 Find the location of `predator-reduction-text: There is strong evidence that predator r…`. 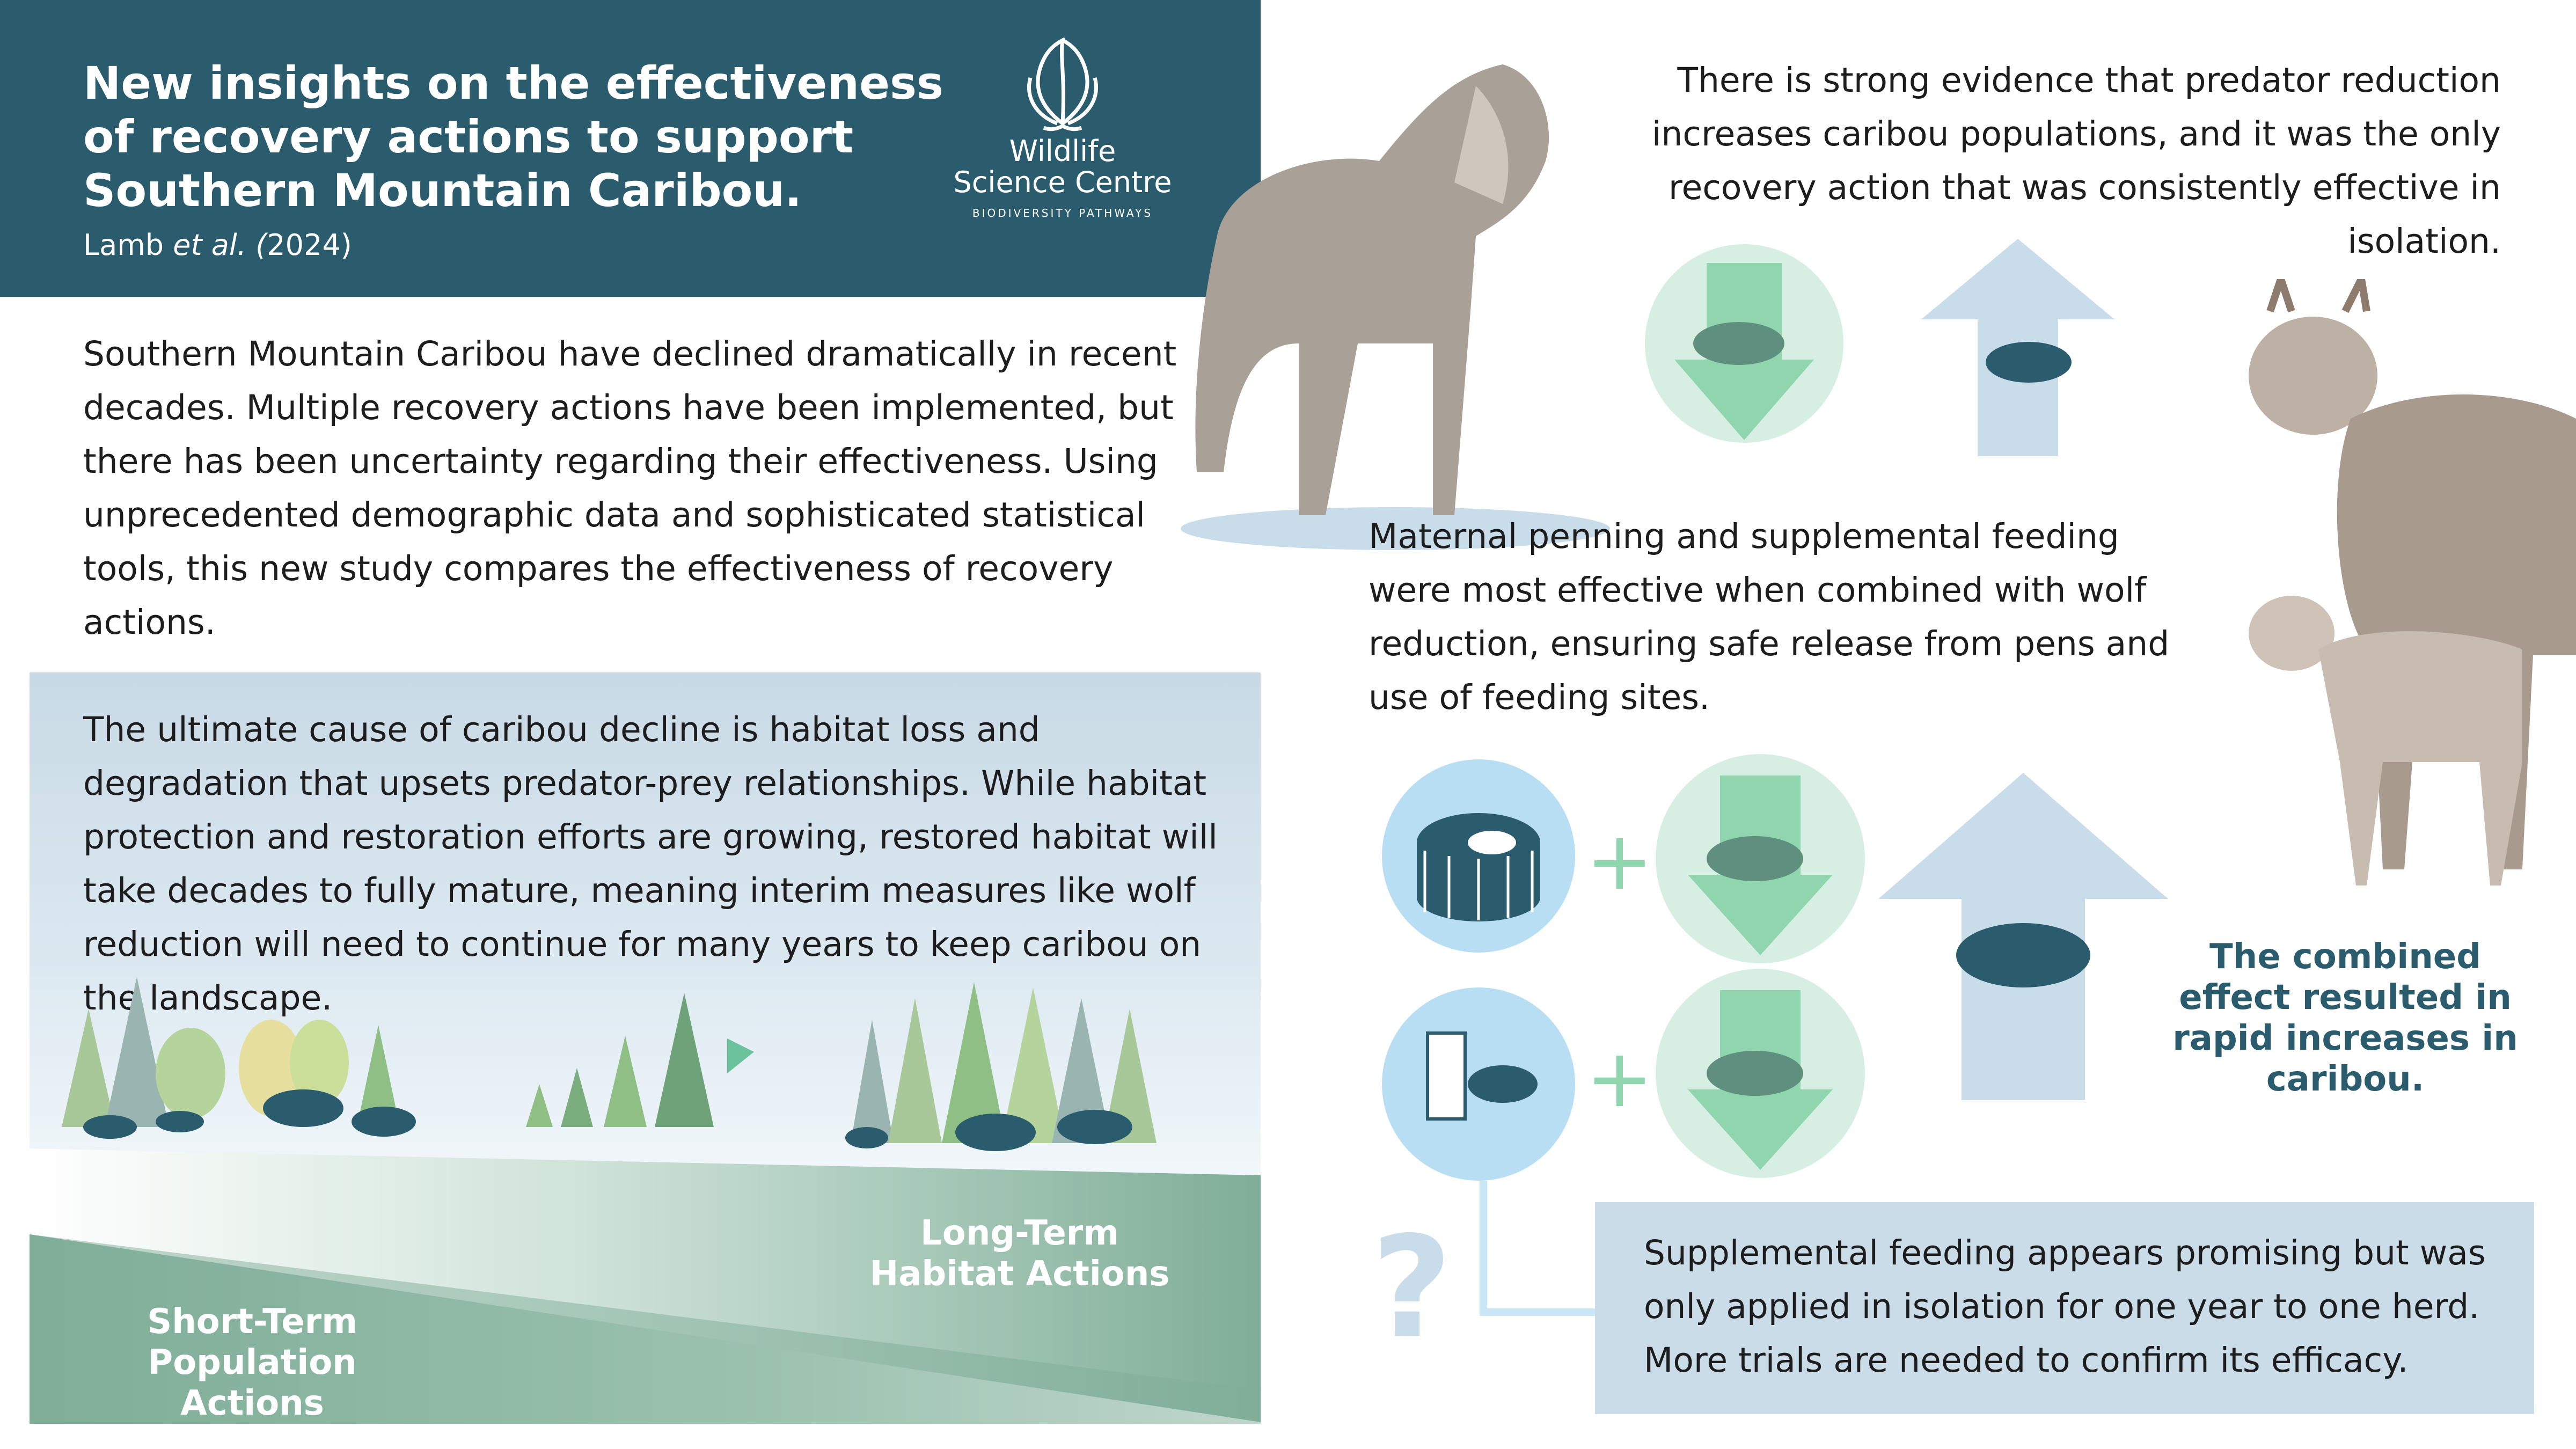

predator-reduction-text: There is strong evidence that predator r… is located at coordinates (2076, 161).